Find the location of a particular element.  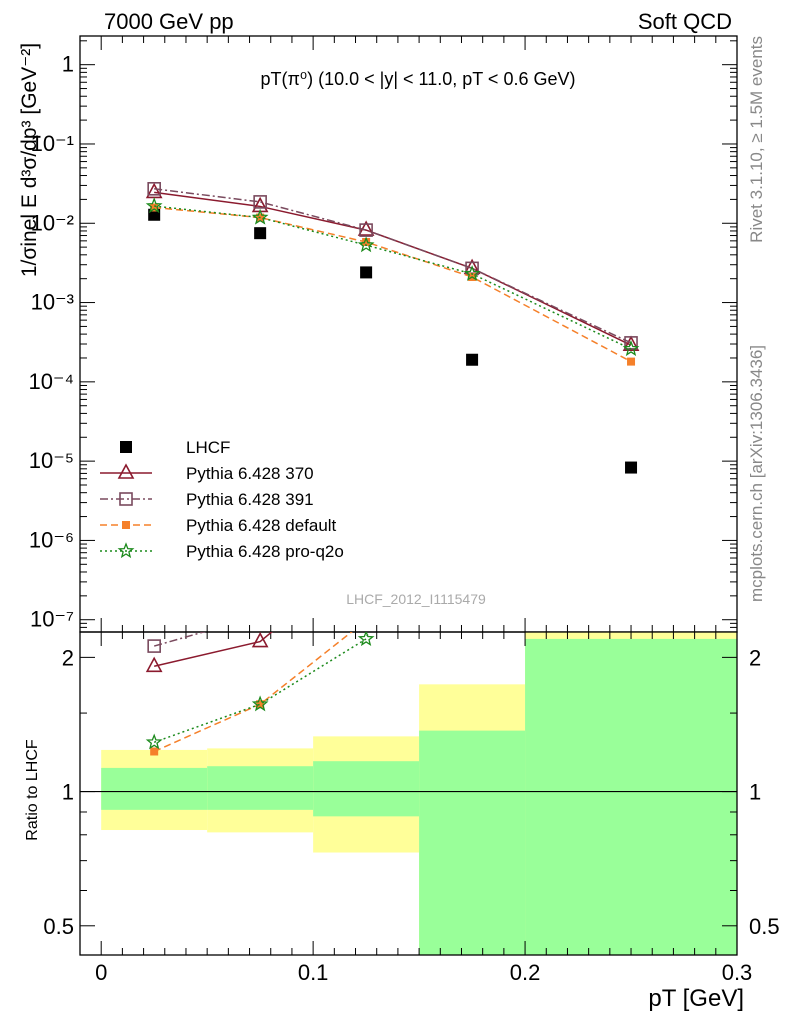

ratio-y-tick-label: 0.5 is located at coordinates (58, 926).